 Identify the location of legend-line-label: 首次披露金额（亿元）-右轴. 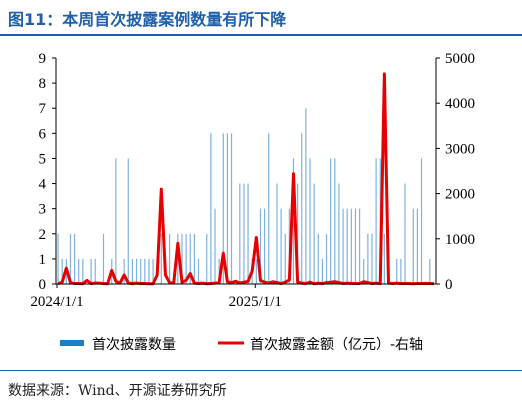
(336, 345).